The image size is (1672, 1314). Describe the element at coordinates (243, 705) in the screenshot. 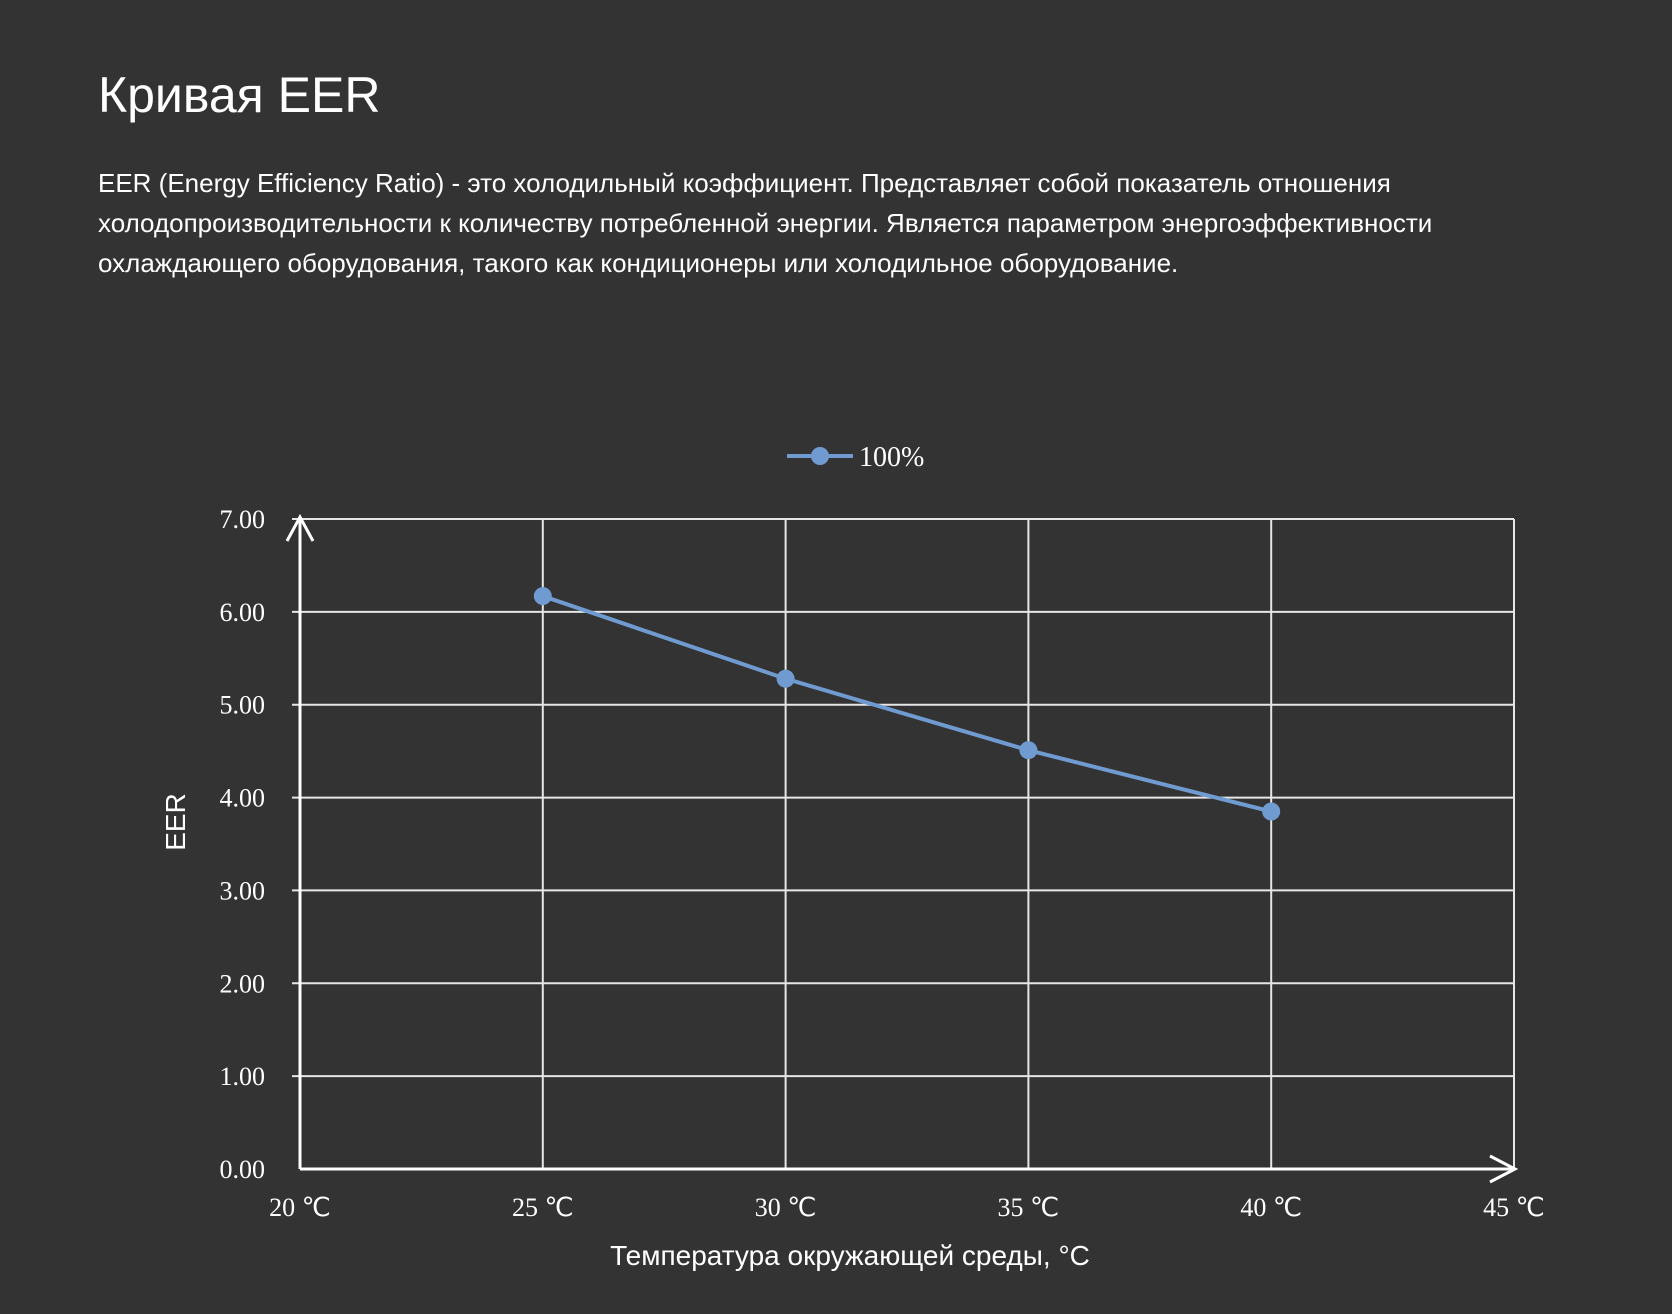

I see `y-tick-label: 5.00` at that location.